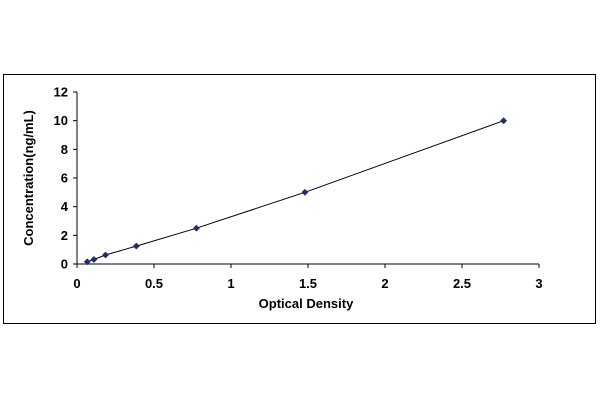 The width and height of the screenshot is (600, 400). Describe the element at coordinates (462, 283) in the screenshot. I see `x-tick-label: 2.5` at that location.